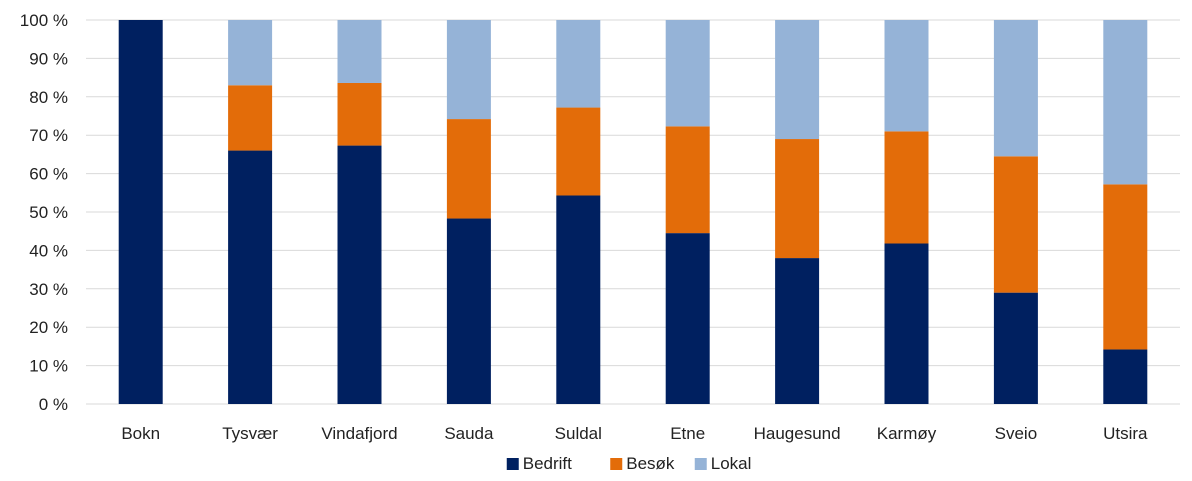 The width and height of the screenshot is (1192, 481). What do you see at coordinates (48, 366) in the screenshot?
I see `y-tick-label: 10 %` at bounding box center [48, 366].